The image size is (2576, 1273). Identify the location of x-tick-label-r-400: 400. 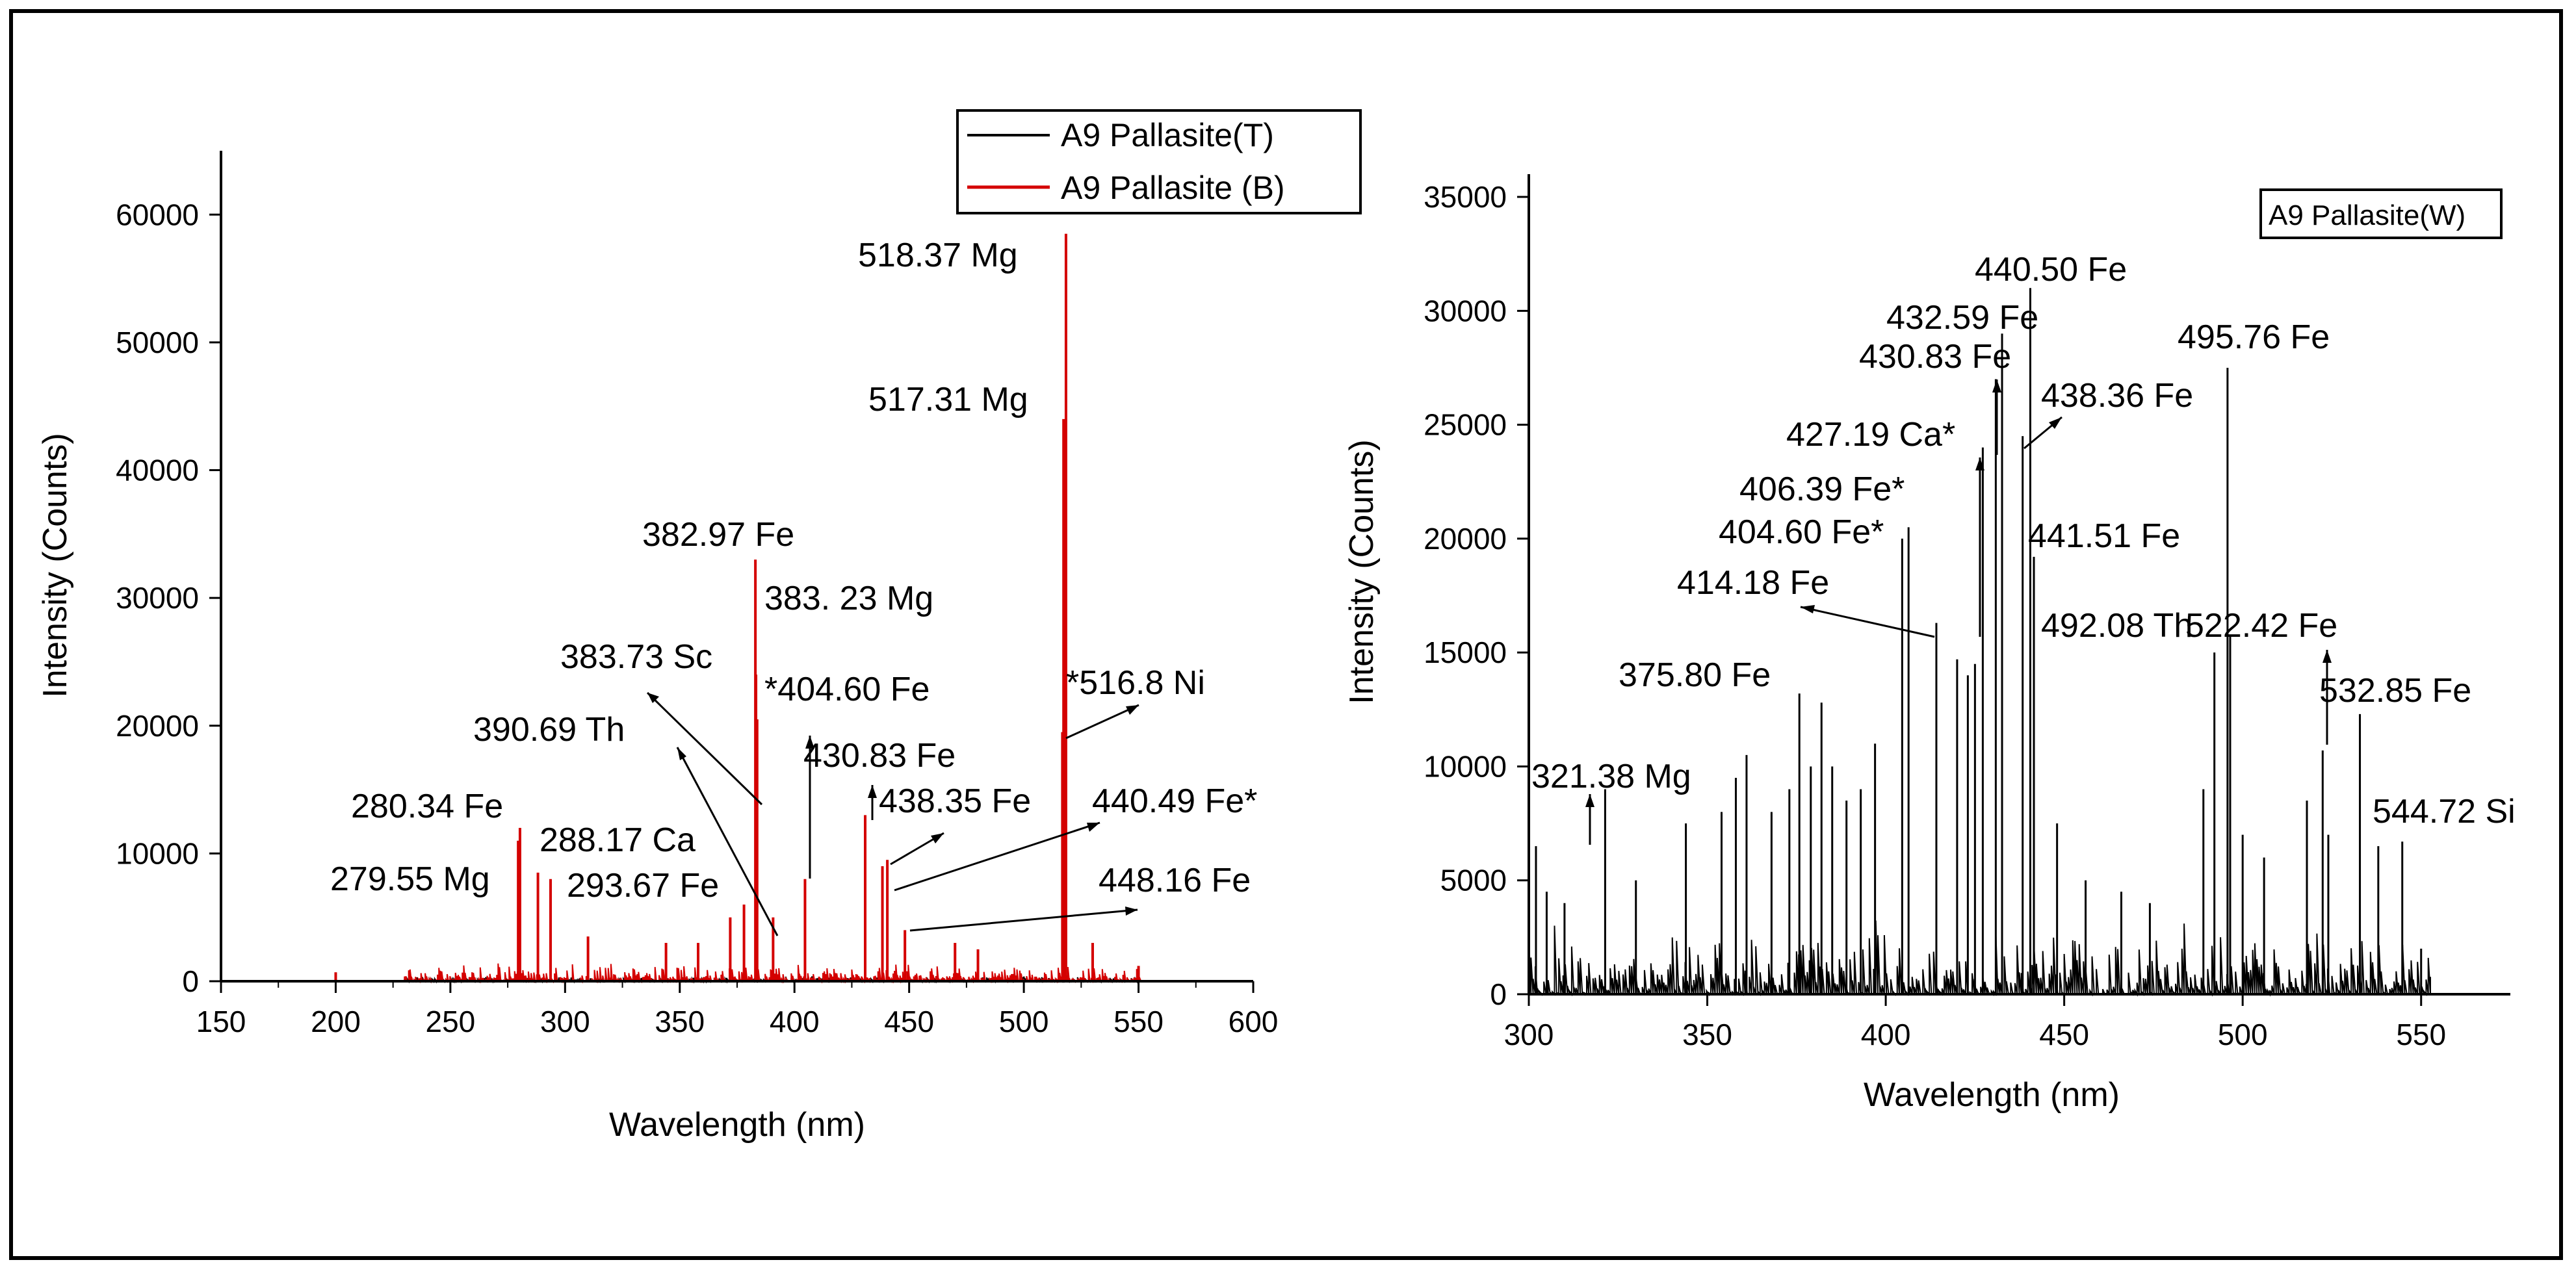
(1886, 1034).